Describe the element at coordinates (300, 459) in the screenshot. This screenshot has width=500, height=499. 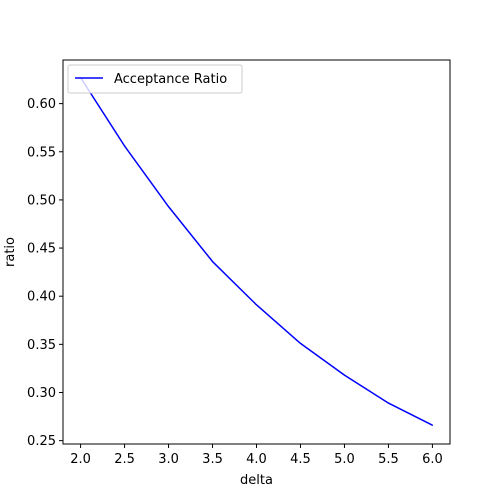
I see `x-tick-label: 4.5` at that location.